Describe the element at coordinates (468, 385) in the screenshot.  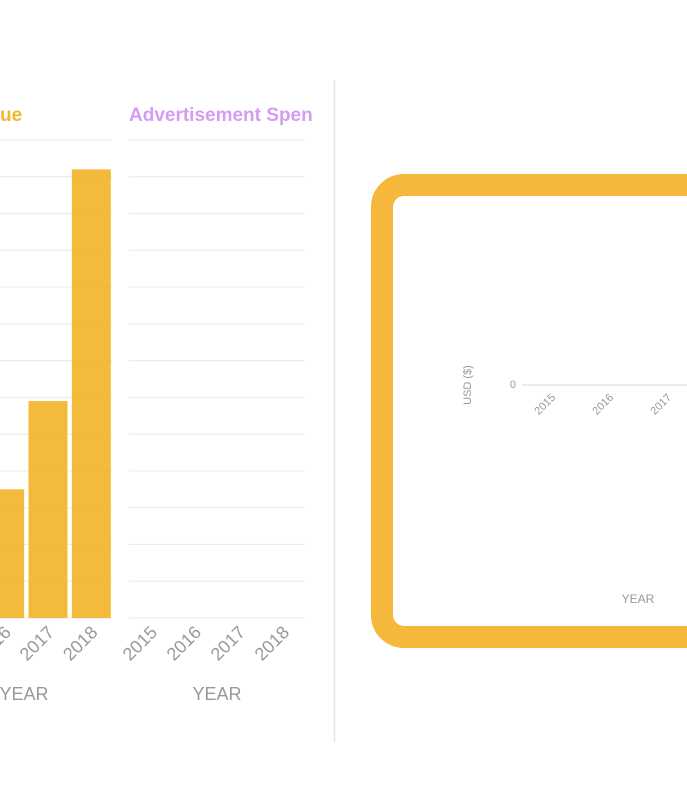
I see `y-axis-label: USD ($)` at that location.